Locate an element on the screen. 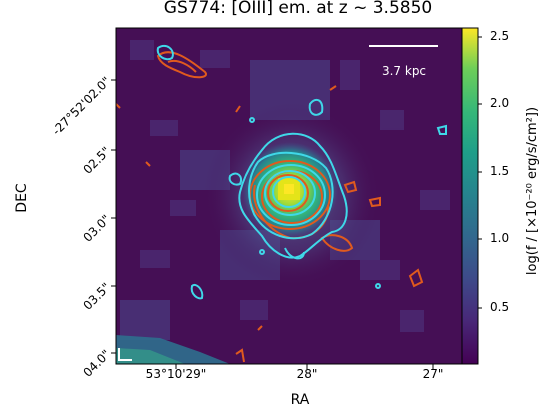 Image resolution: width=550 pixels, height=418 pixels. x-axis-label: RA is located at coordinates (300, 400).